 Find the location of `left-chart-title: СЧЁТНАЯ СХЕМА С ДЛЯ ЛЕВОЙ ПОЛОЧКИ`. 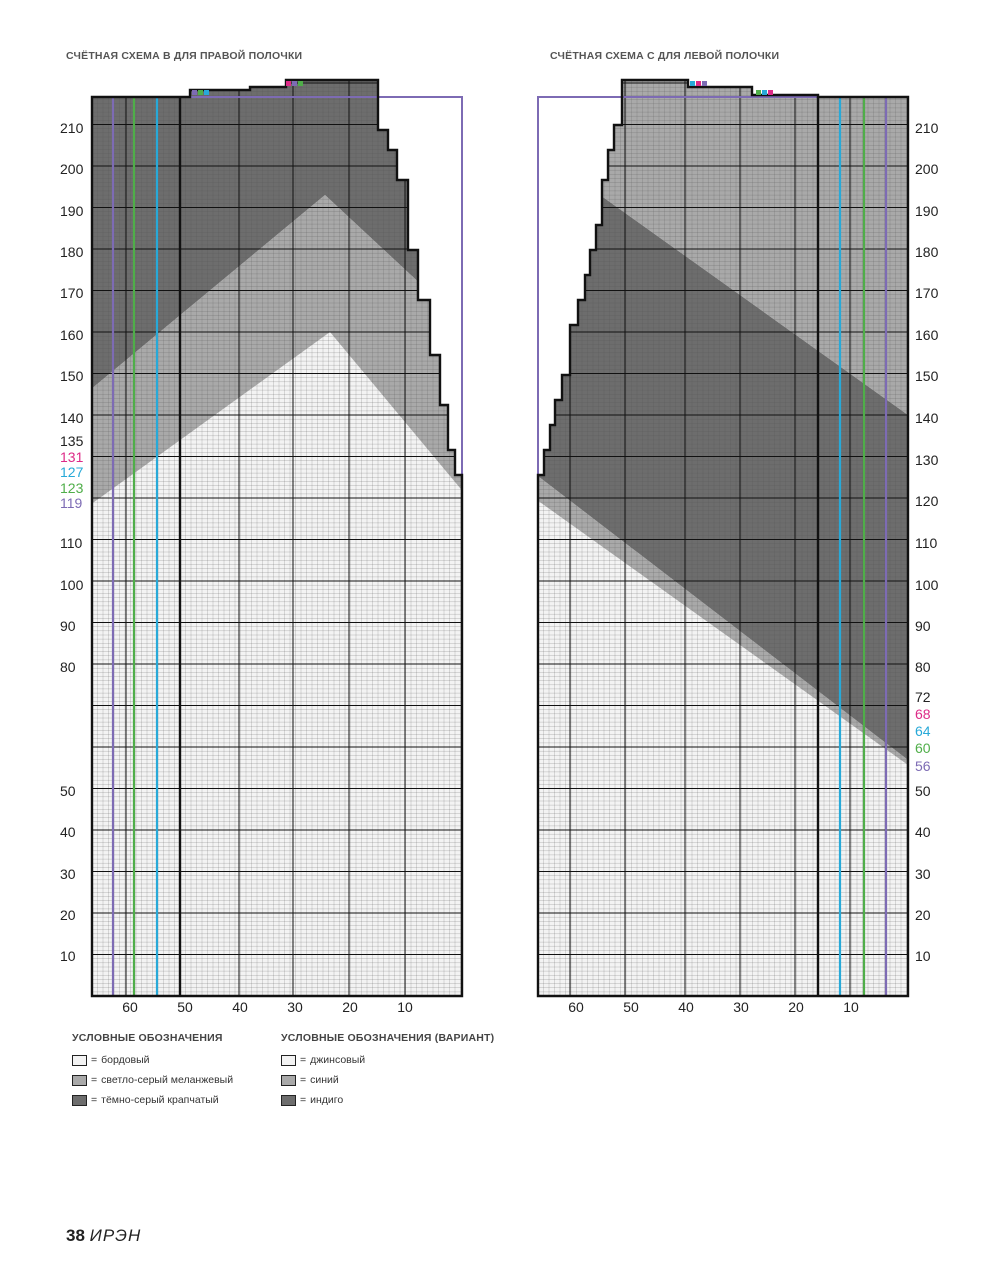

left-chart-title: СЧЁТНАЯ СХЕМА С ДЛЯ ЛЕВОЙ ПОЛОЧКИ is located at coordinates (665, 56).